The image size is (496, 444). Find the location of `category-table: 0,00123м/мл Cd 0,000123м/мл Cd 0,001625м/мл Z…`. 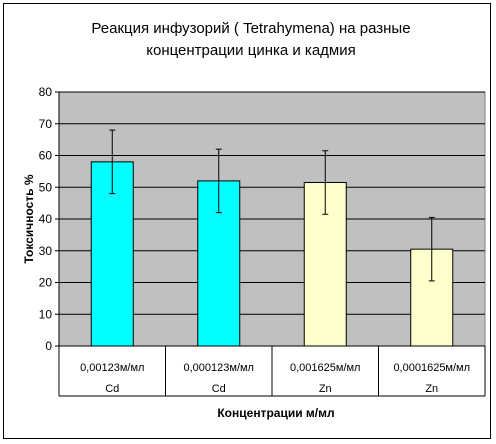

category-table: 0,00123м/мл Cd 0,000123м/мл Cd 0,001625м/мл Z… is located at coordinates (272, 371).